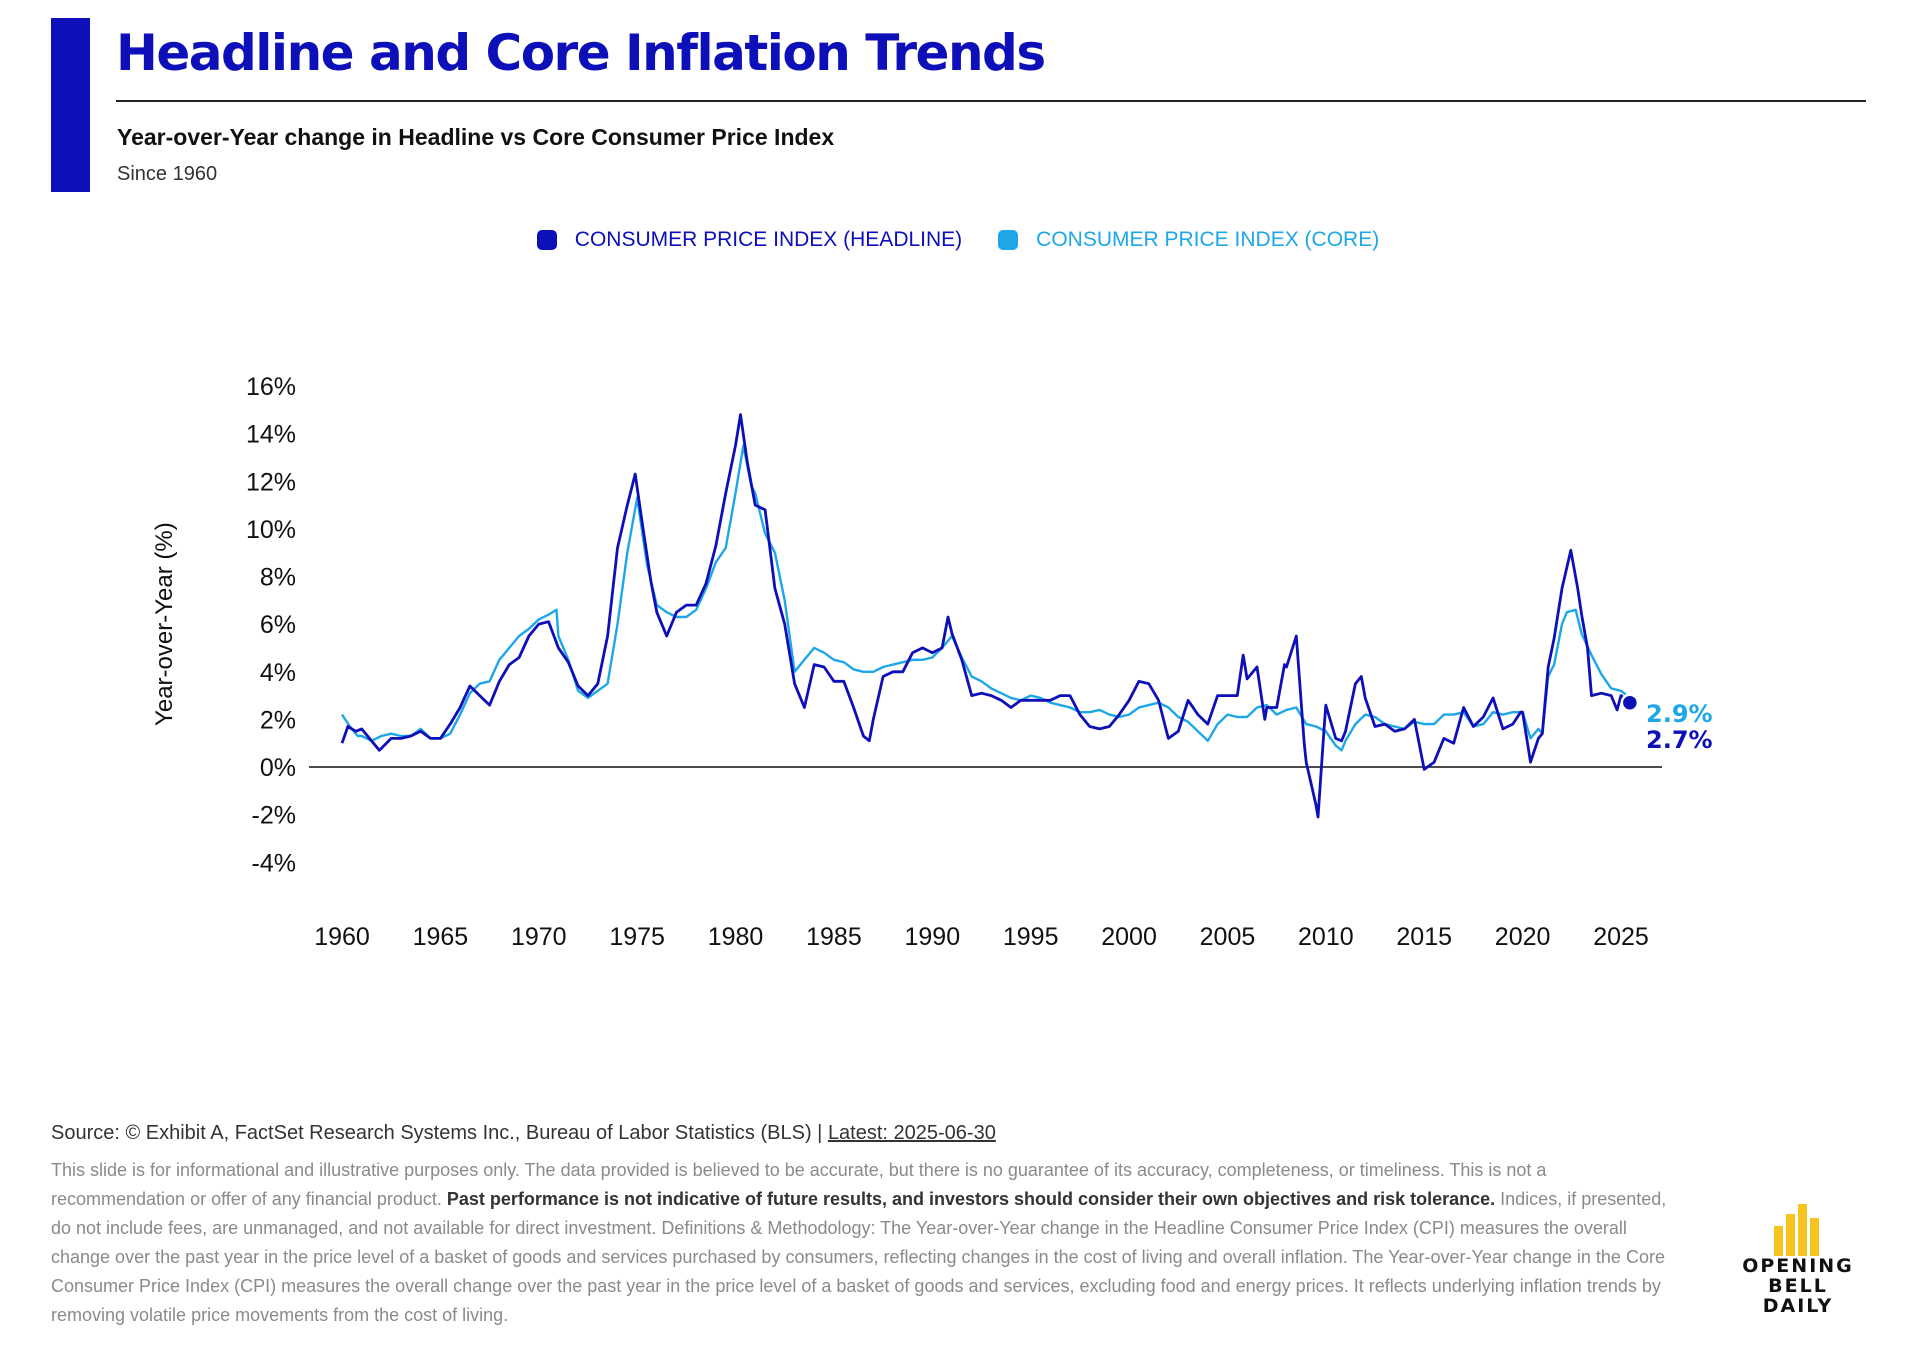 Image resolution: width=1916 pixels, height=1358 pixels. Describe the element at coordinates (1326, 937) in the screenshot. I see `x-tick-label: 2010` at that location.